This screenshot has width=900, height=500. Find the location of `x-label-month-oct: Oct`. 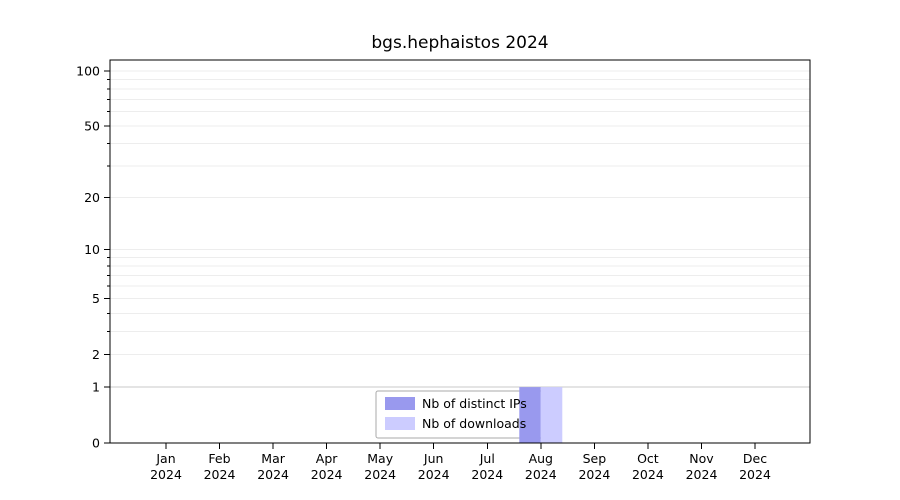

x-label-month-oct: Oct is located at coordinates (648, 458).